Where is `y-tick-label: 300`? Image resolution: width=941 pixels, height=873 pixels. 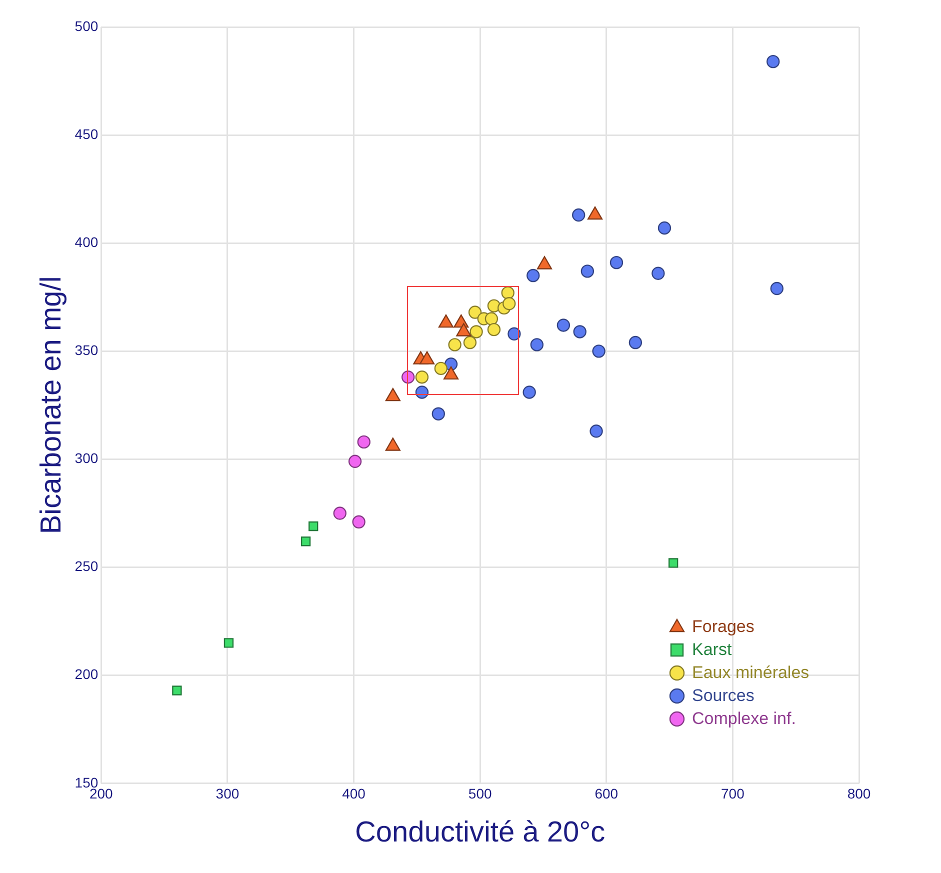
y-tick-label: 300 is located at coordinates (86, 458).